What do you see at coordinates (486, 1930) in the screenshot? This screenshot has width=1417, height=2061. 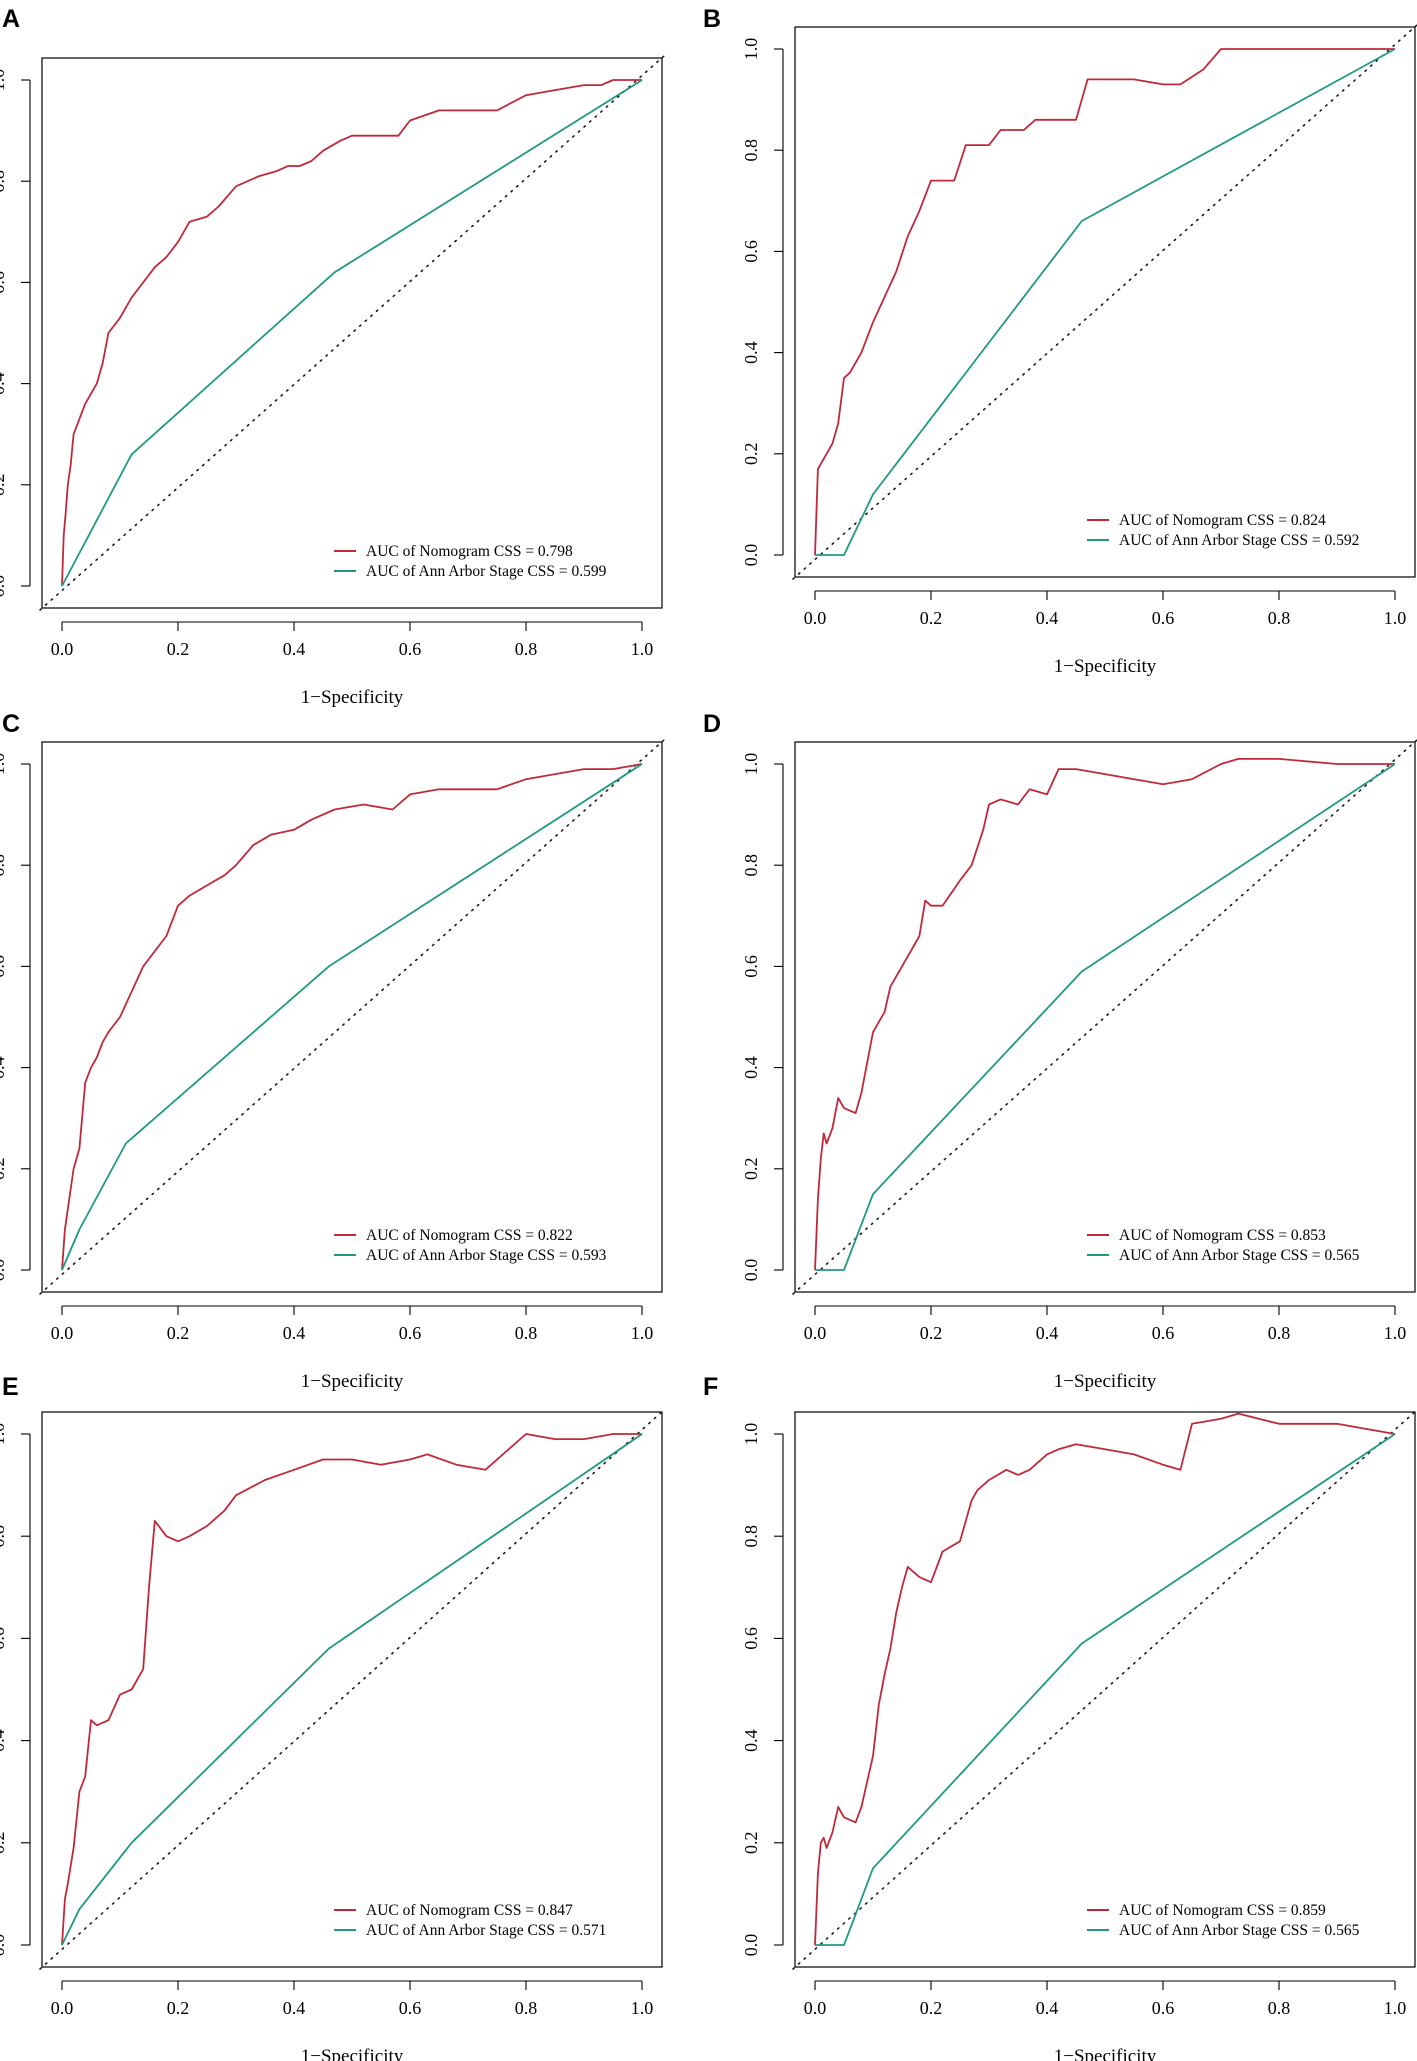 I see `legend-label: AUC of Ann Arbor Stage CSS = 0.571` at bounding box center [486, 1930].